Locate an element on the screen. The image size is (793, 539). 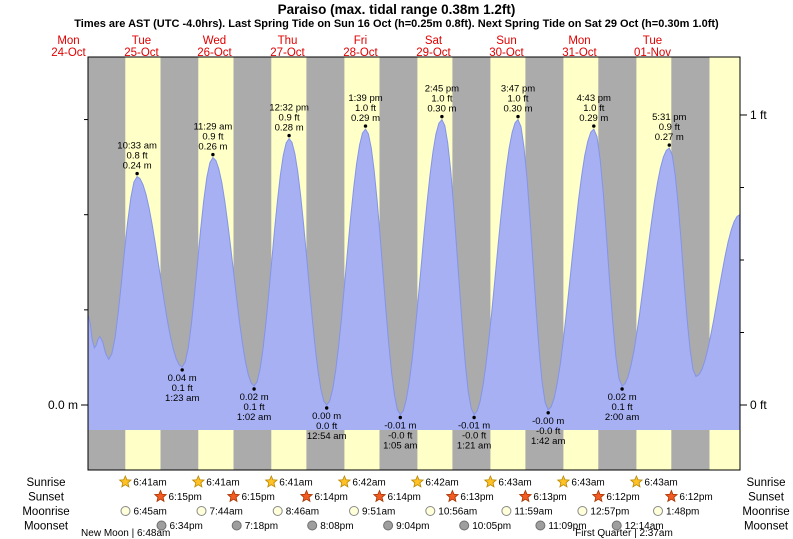
moonset-time: 12:14am is located at coordinates (644, 526).